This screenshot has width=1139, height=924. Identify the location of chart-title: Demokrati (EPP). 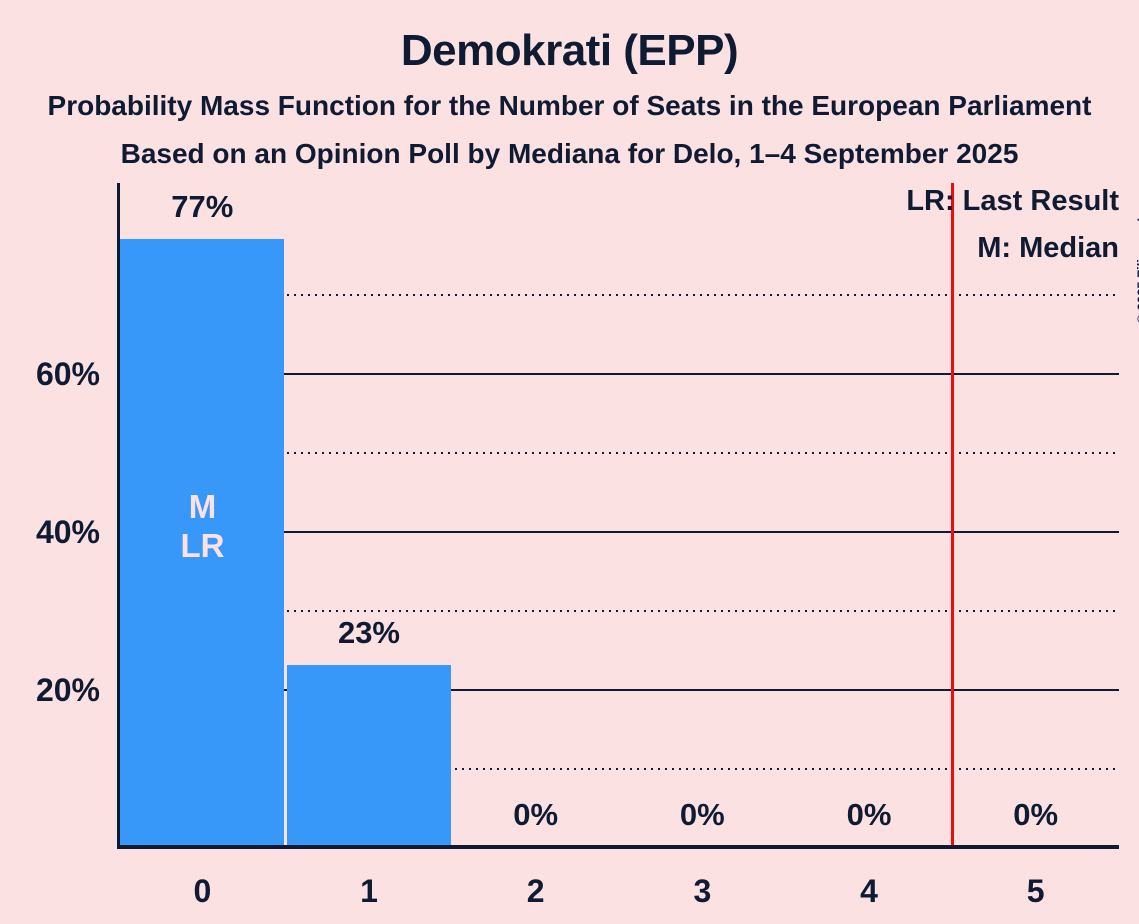
(569, 50).